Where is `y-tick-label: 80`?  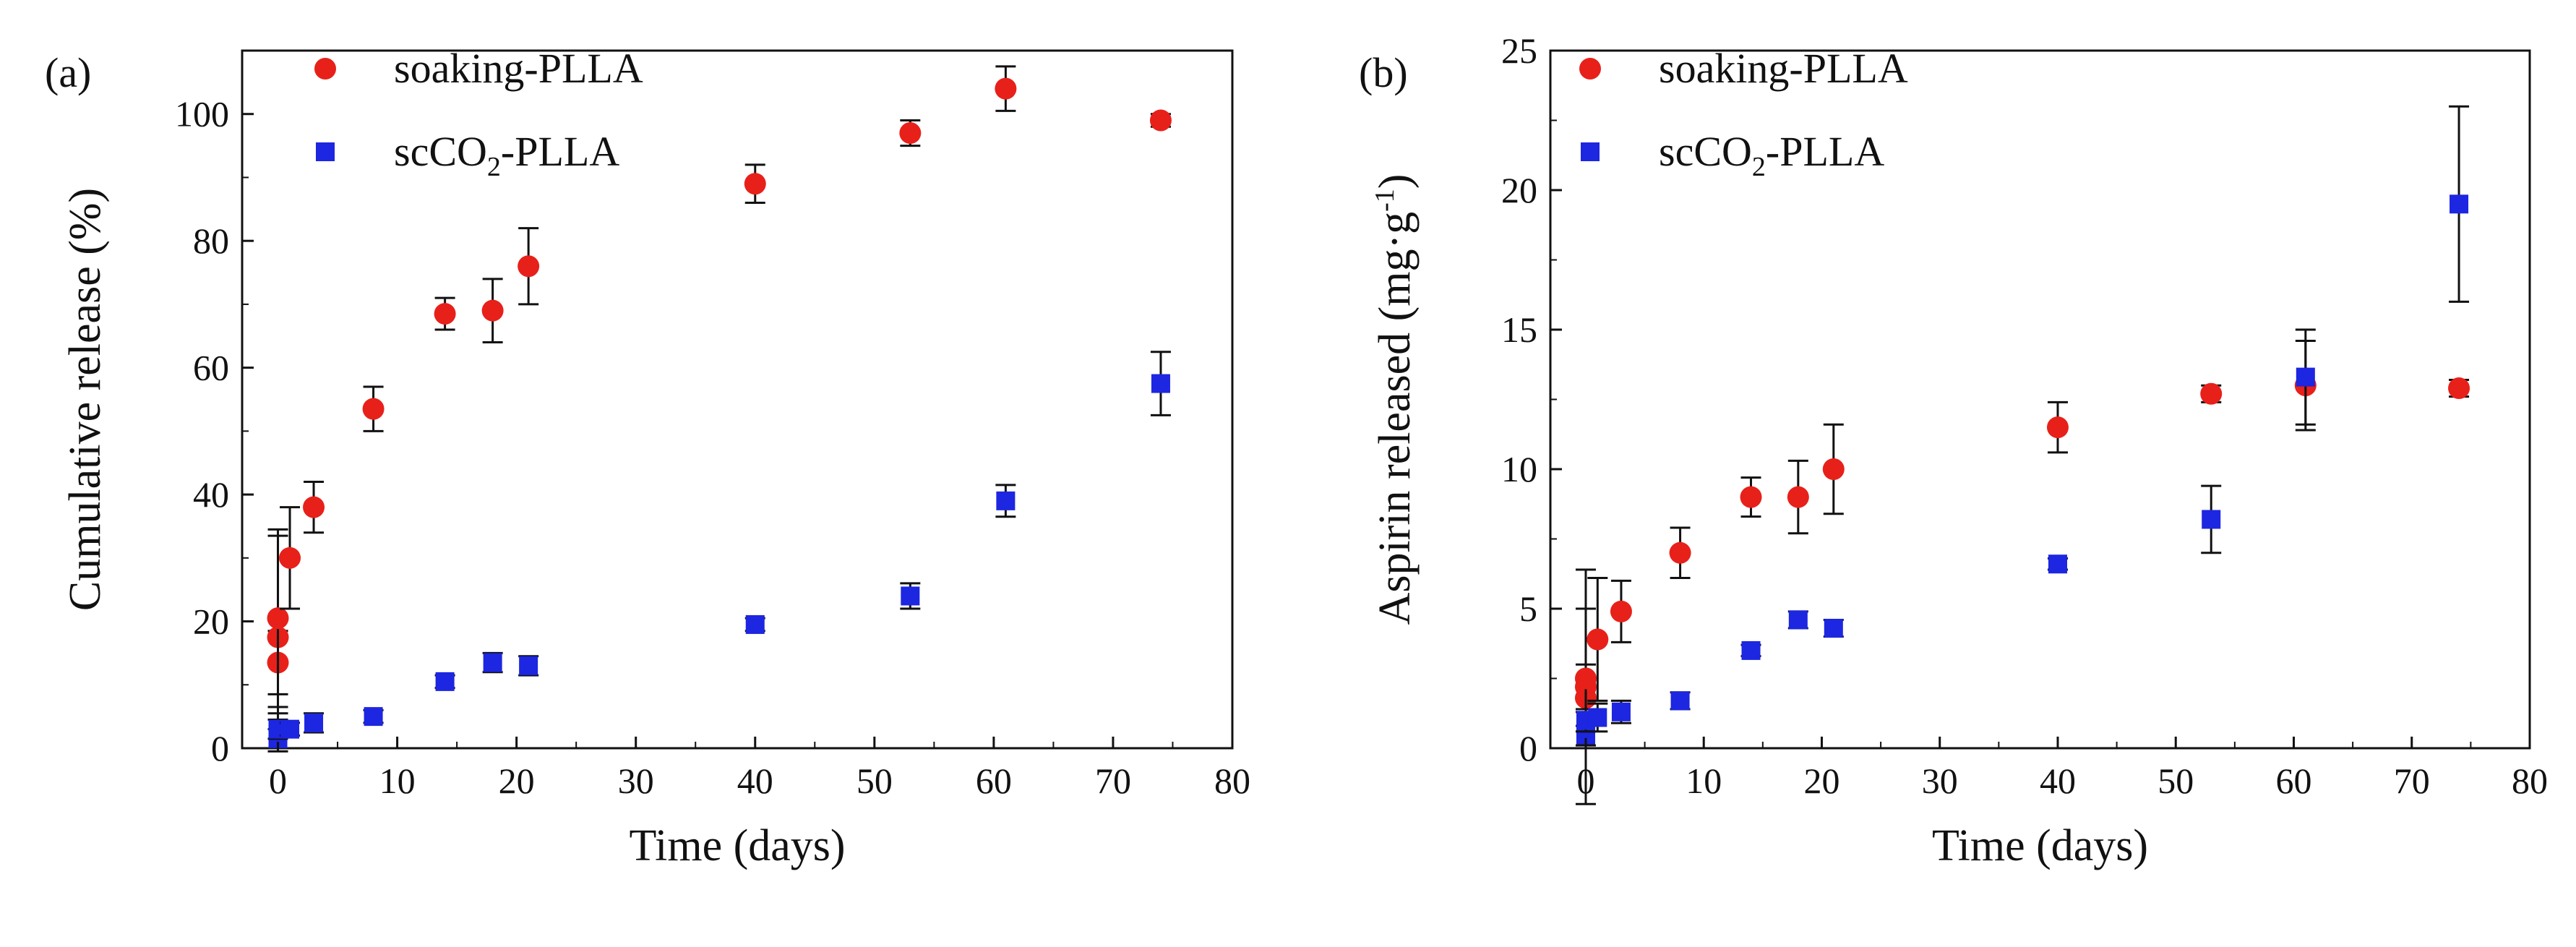
y-tick-label: 80 is located at coordinates (211, 241).